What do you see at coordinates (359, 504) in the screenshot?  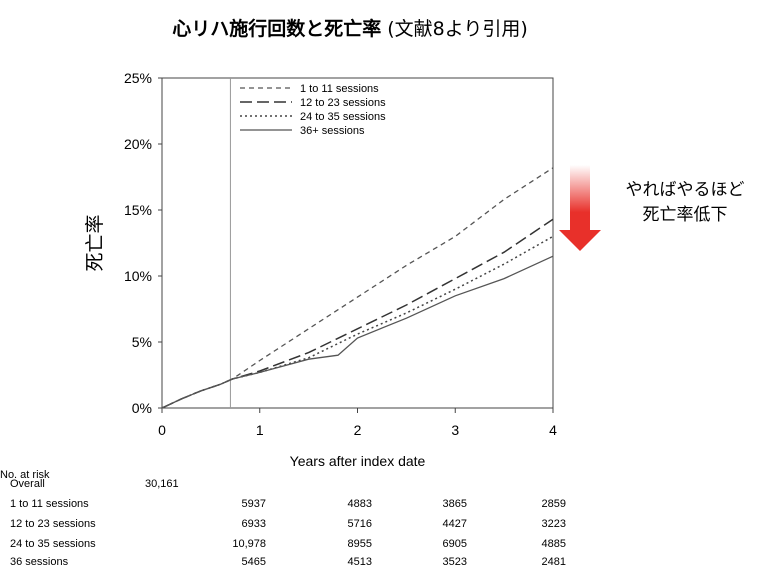 I see `risk-value: 4883` at bounding box center [359, 504].